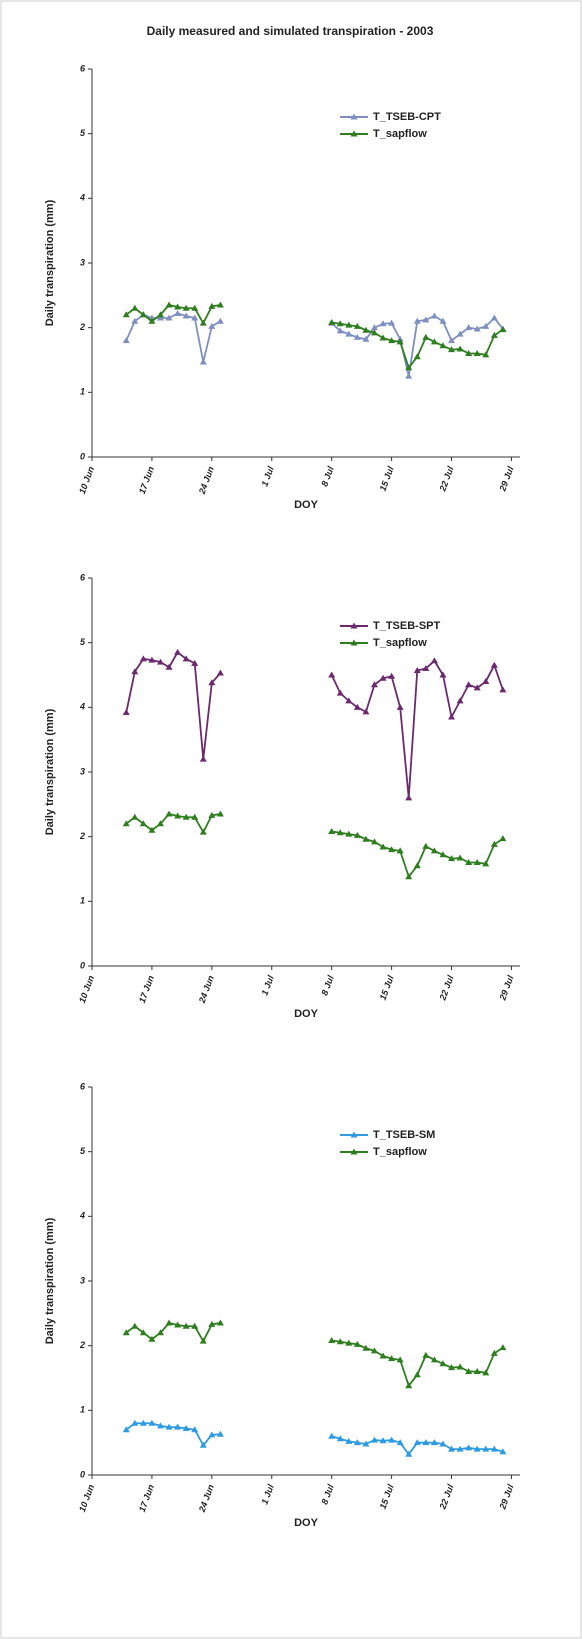  What do you see at coordinates (50, 771) in the screenshot?
I see `y-axis-label: Daily transpiration (mm)` at bounding box center [50, 771].